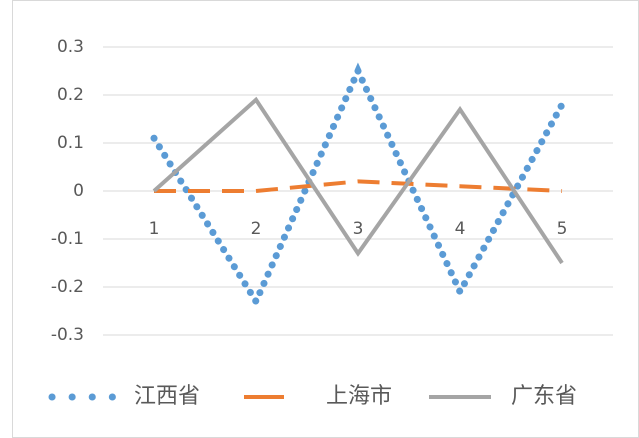  Describe the element at coordinates (544, 396) in the screenshot. I see `legend-label: 广东省` at that location.